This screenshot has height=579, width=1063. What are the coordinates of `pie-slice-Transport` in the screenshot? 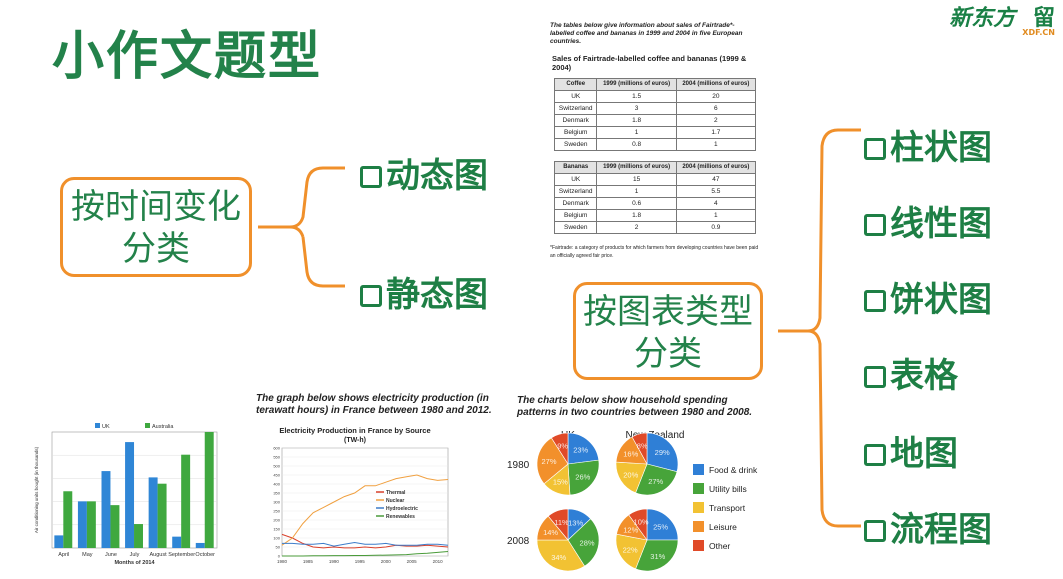 It's located at (631, 477).